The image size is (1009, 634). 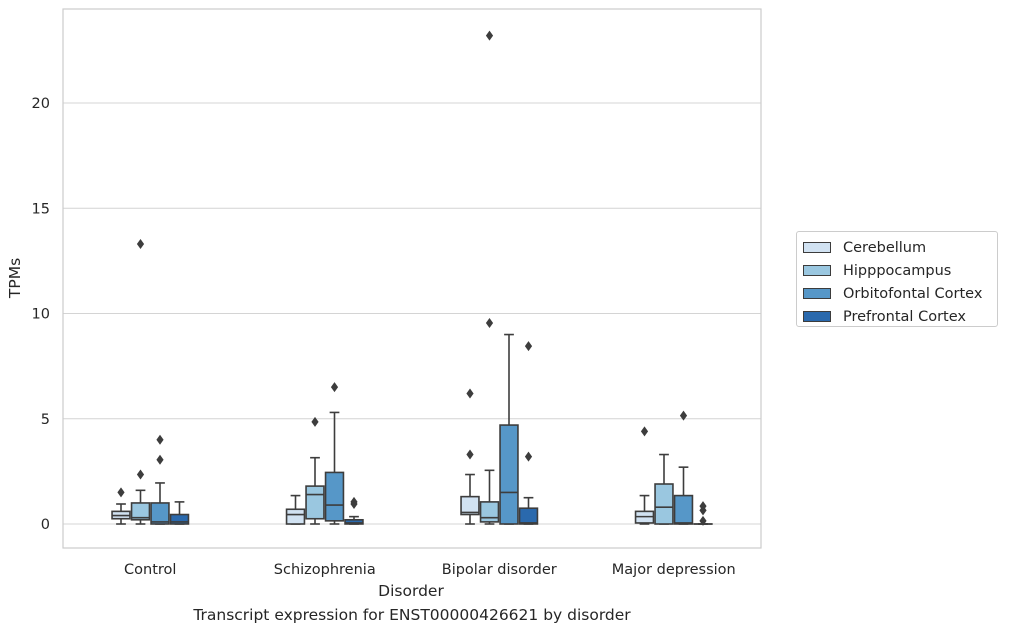 I want to click on x-axis-label: Disorder, so click(x=411, y=591).